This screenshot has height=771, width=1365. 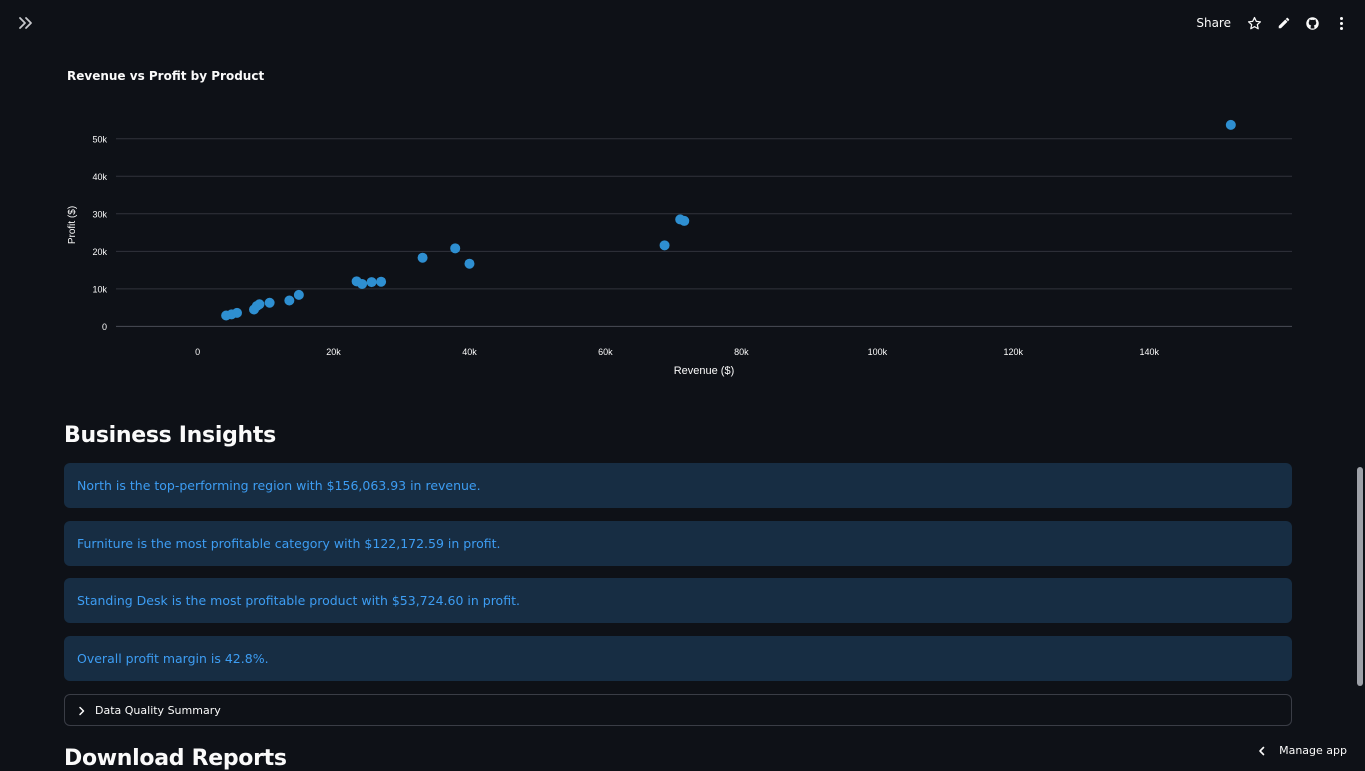 What do you see at coordinates (99, 177) in the screenshot?
I see `y-tick-label: 40k` at bounding box center [99, 177].